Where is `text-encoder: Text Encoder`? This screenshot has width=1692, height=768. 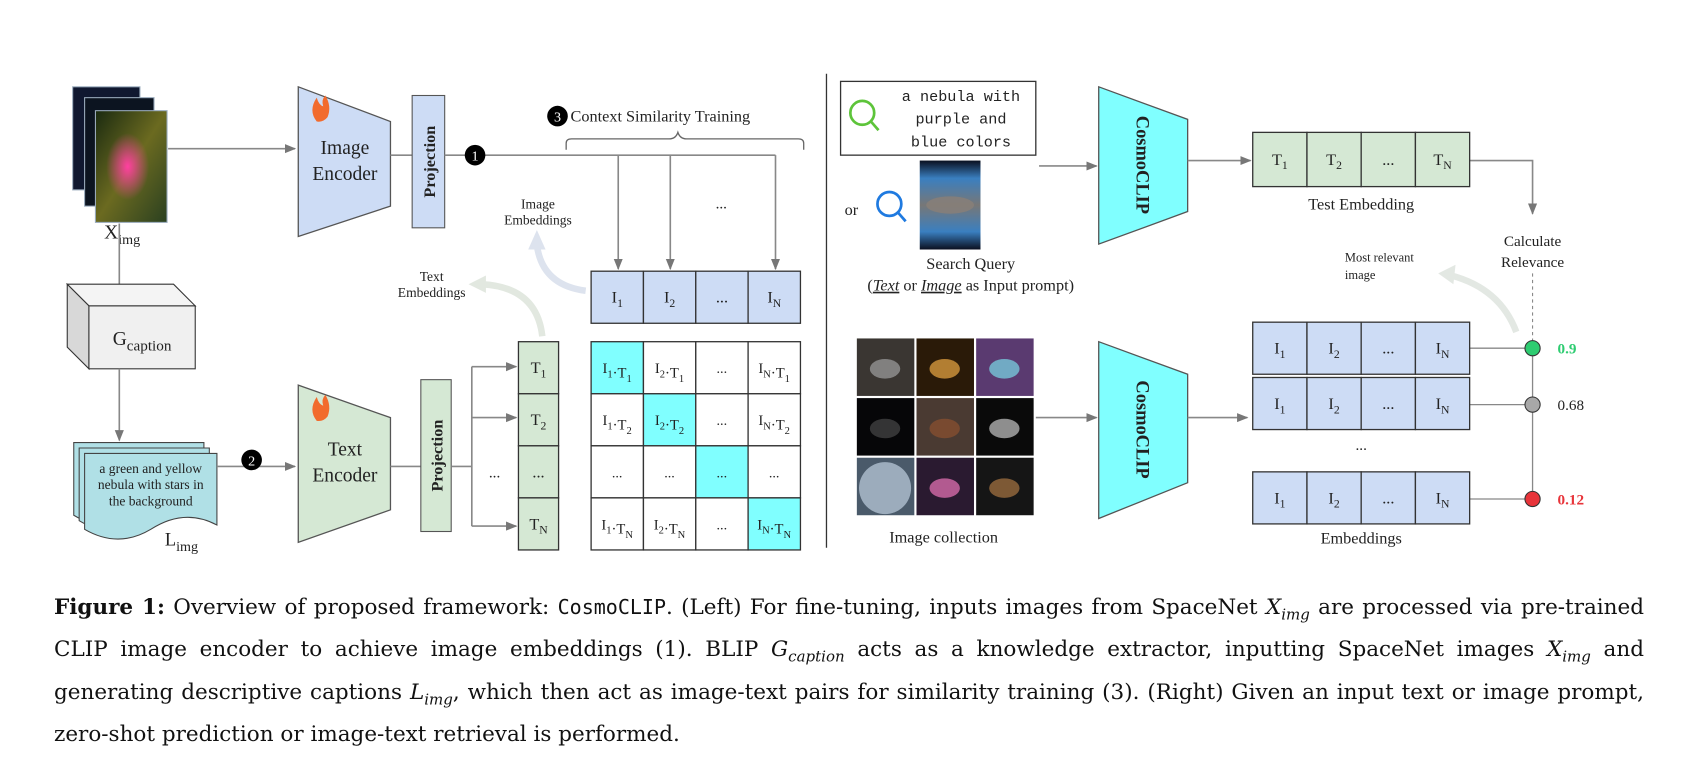 text-encoder: Text Encoder is located at coordinates (344, 464).